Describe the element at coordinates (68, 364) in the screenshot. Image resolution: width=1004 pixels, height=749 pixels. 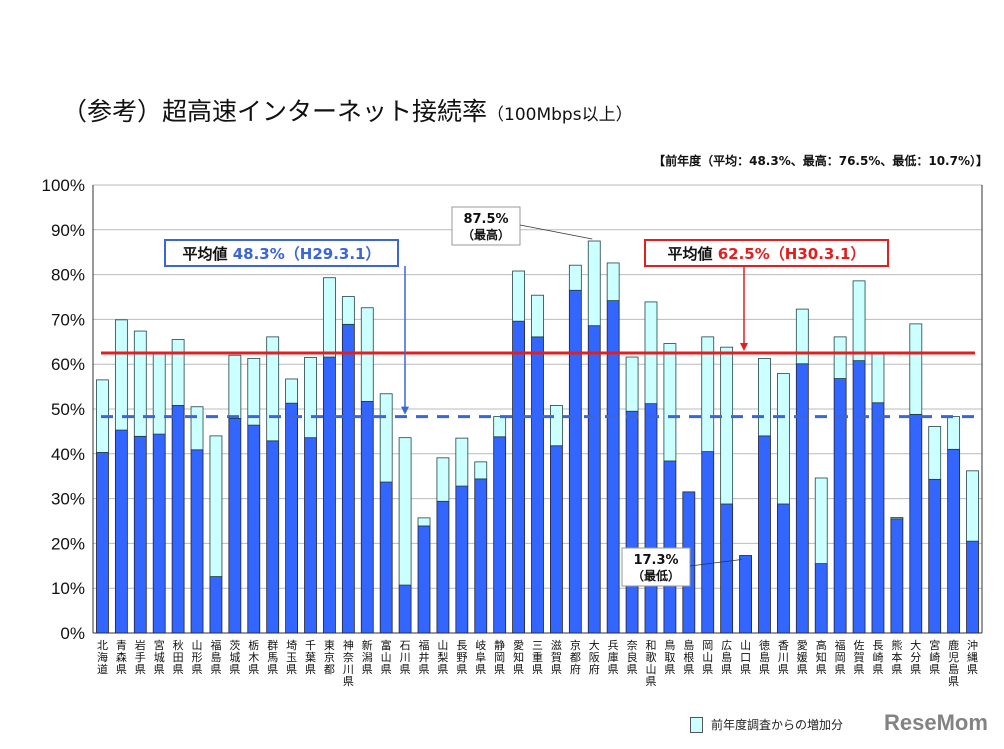
I see `y-tick-label: 60%` at that location.